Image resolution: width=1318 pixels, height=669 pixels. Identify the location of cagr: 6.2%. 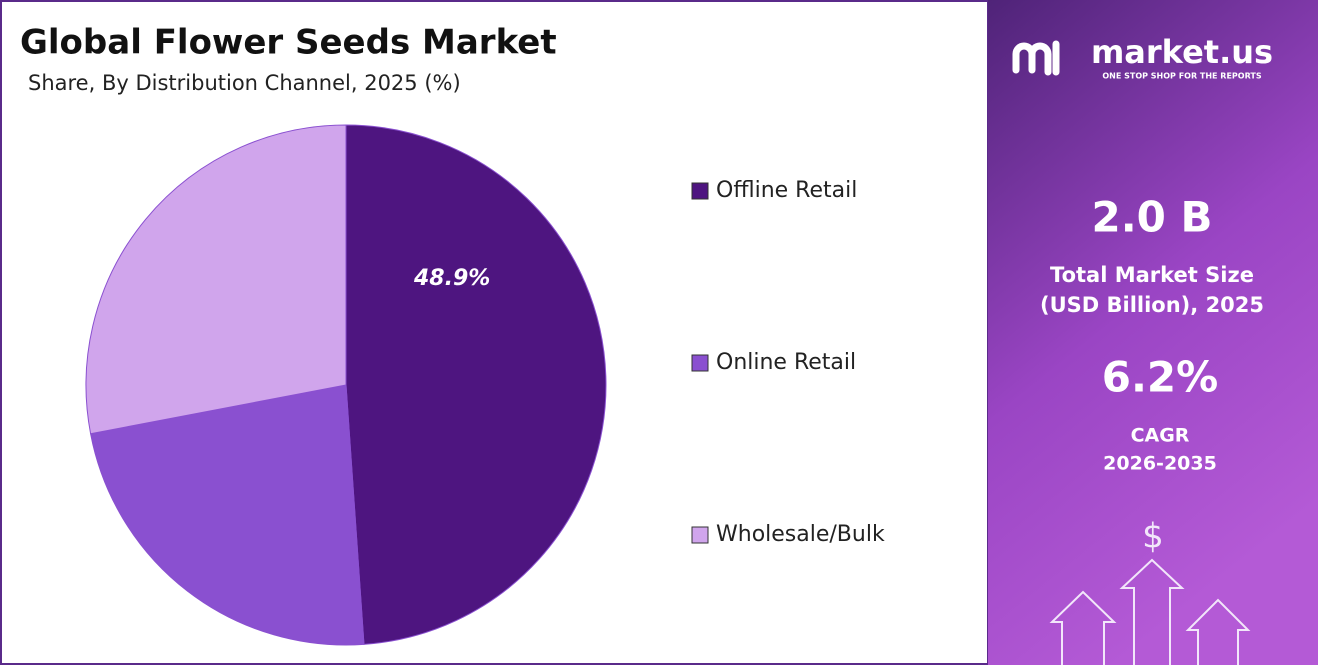
(1160, 377).